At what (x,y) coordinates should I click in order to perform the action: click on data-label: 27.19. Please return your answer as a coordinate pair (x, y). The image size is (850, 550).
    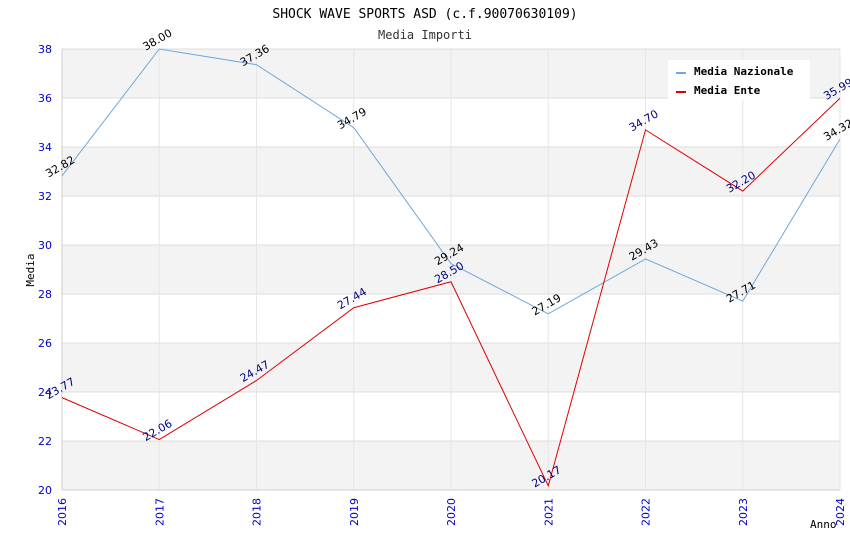
    Looking at the image, I should click on (547, 304).